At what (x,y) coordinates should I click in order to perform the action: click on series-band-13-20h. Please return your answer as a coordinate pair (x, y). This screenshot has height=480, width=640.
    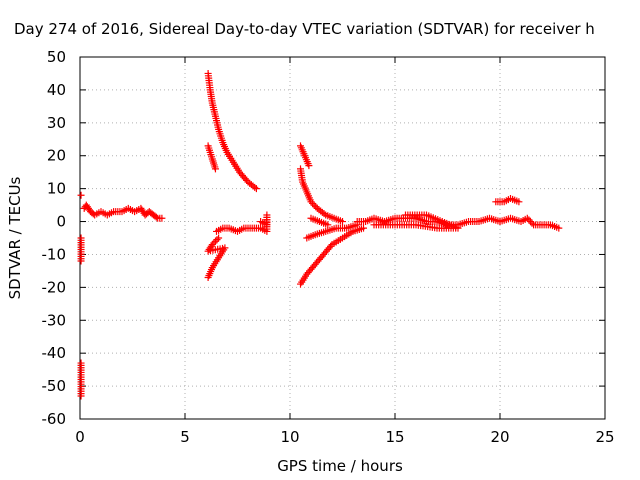
    Looking at the image, I should click on (428, 221).